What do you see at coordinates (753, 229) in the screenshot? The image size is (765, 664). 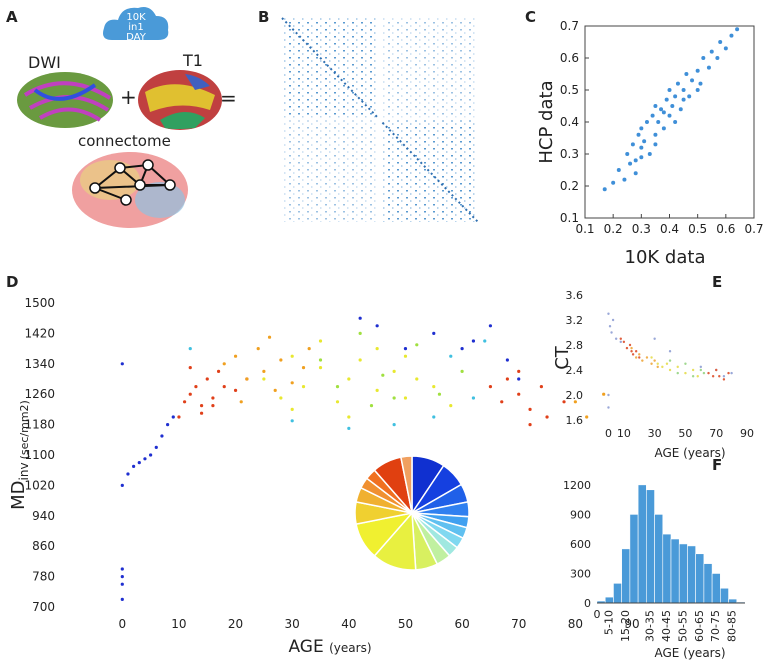 I see `x-tick-label: 0.7` at bounding box center [753, 229].